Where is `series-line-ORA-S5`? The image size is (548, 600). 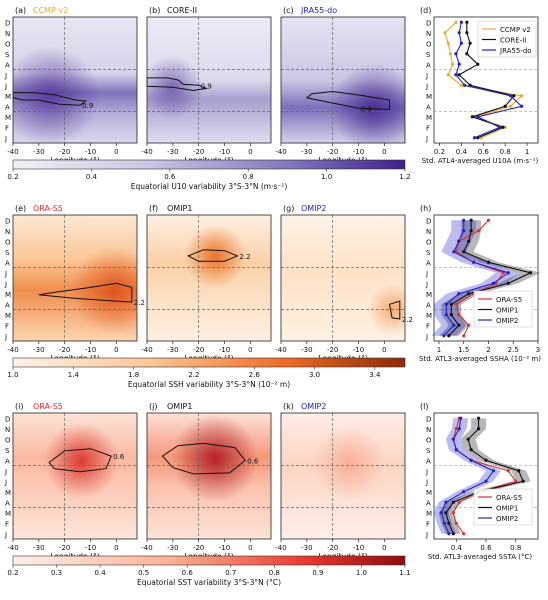 series-line-ORA-S5 is located at coordinates (480, 278).